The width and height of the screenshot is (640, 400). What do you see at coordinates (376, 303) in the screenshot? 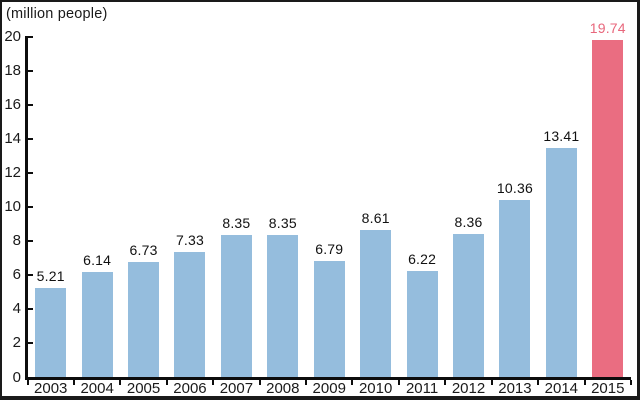
I see `bar-2010` at bounding box center [376, 303].